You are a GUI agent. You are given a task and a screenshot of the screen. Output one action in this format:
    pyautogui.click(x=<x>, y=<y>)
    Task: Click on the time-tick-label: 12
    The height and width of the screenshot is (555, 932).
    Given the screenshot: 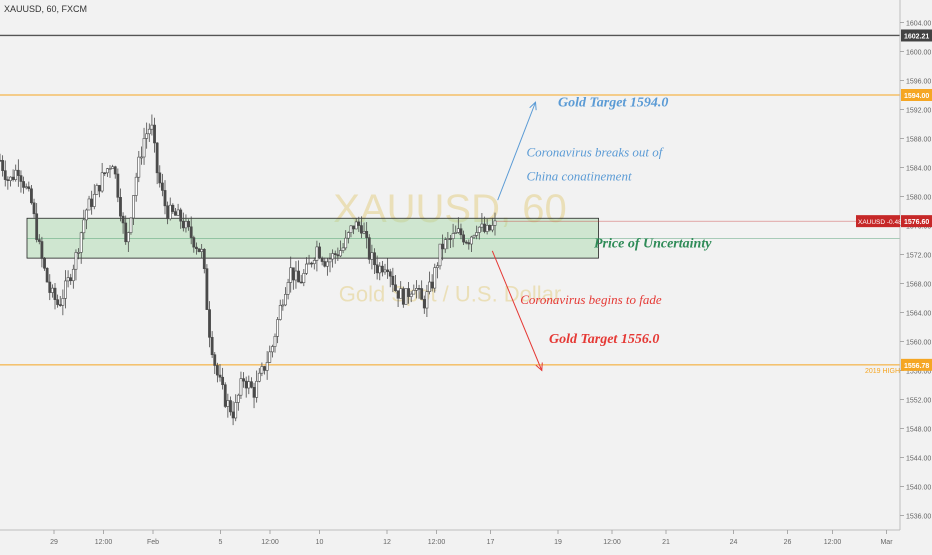 What is the action you would take?
    pyautogui.click(x=387, y=542)
    